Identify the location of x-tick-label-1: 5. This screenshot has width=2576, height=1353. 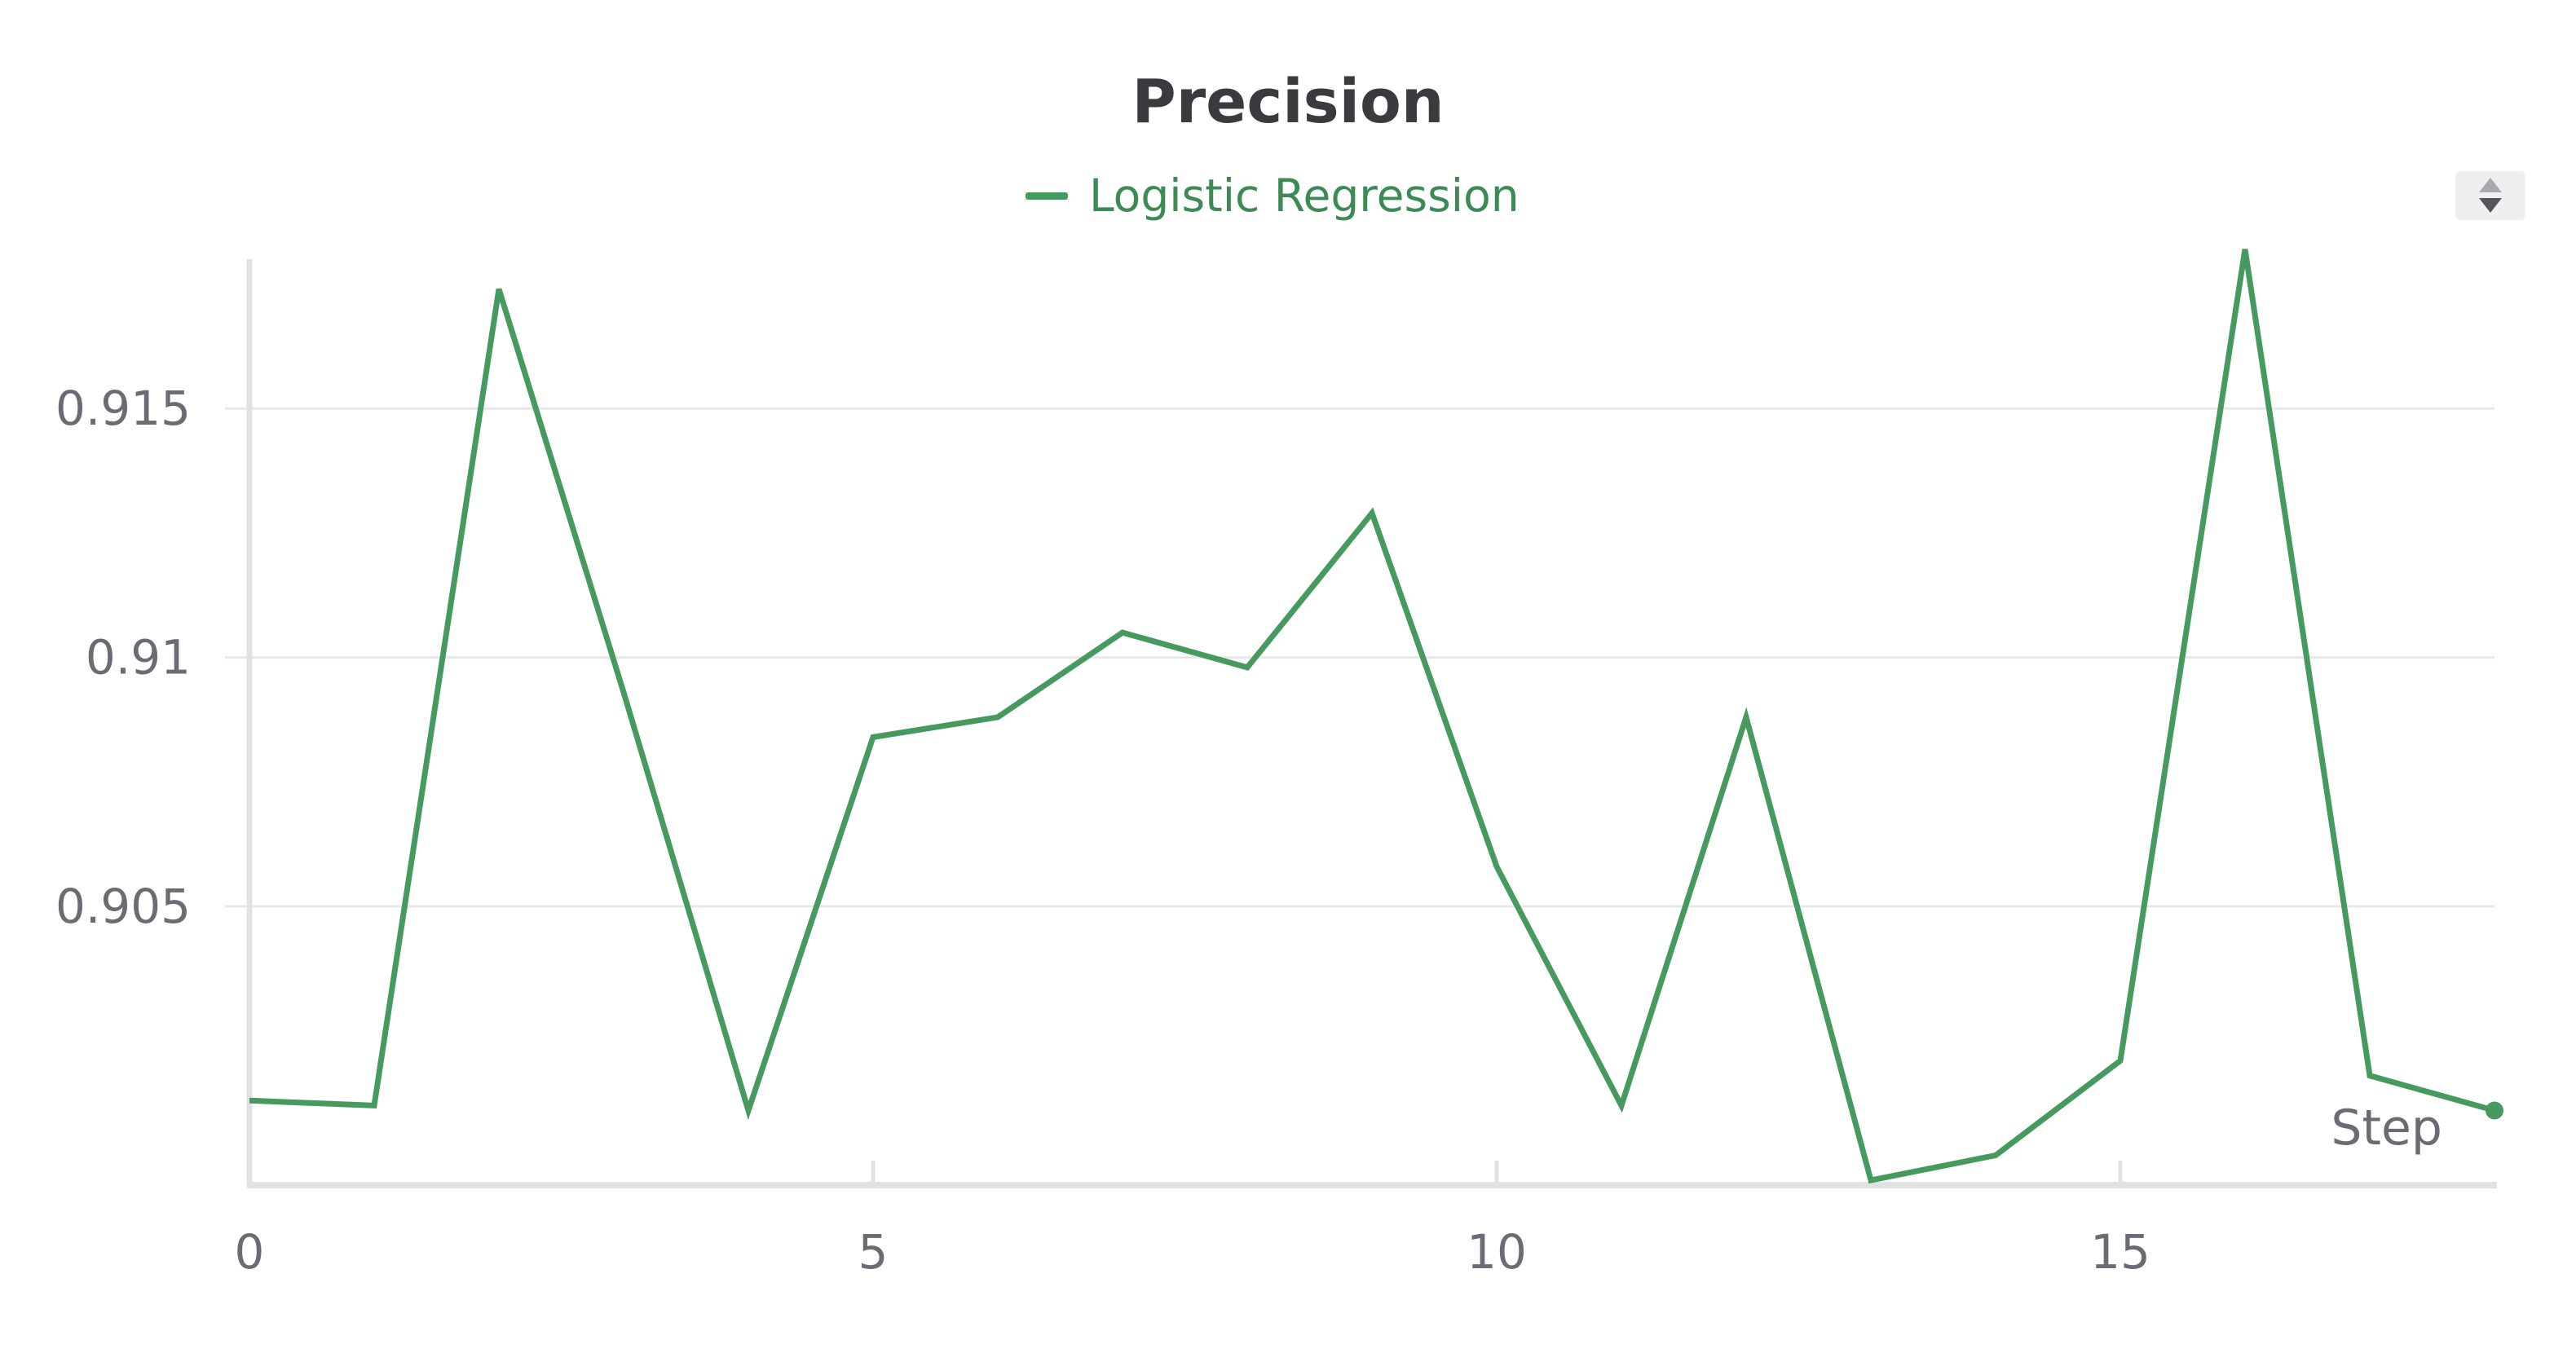
(873, 1252).